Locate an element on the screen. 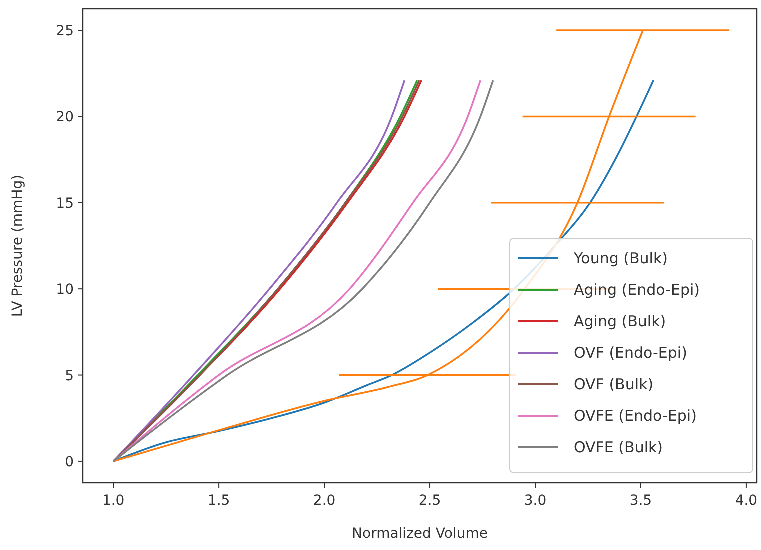 The width and height of the screenshot is (761, 550). legend-label: Aging (Endo-Epi) is located at coordinates (637, 290).